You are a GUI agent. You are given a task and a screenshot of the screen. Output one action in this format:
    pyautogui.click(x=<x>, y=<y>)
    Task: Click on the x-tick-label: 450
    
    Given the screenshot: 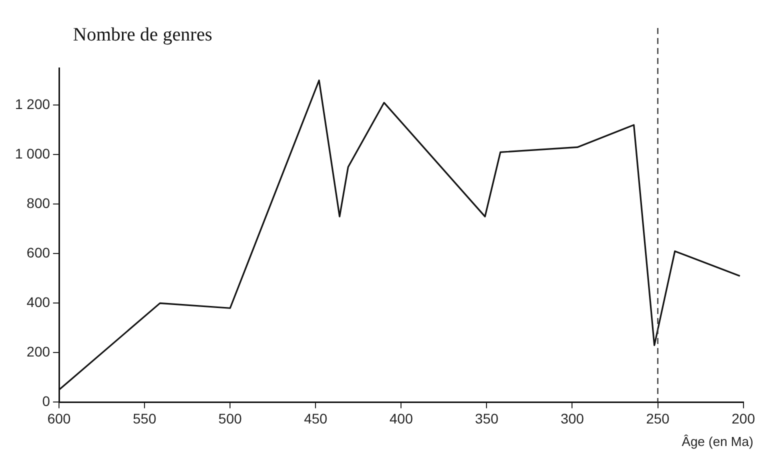 What is the action you would take?
    pyautogui.click(x=316, y=418)
    